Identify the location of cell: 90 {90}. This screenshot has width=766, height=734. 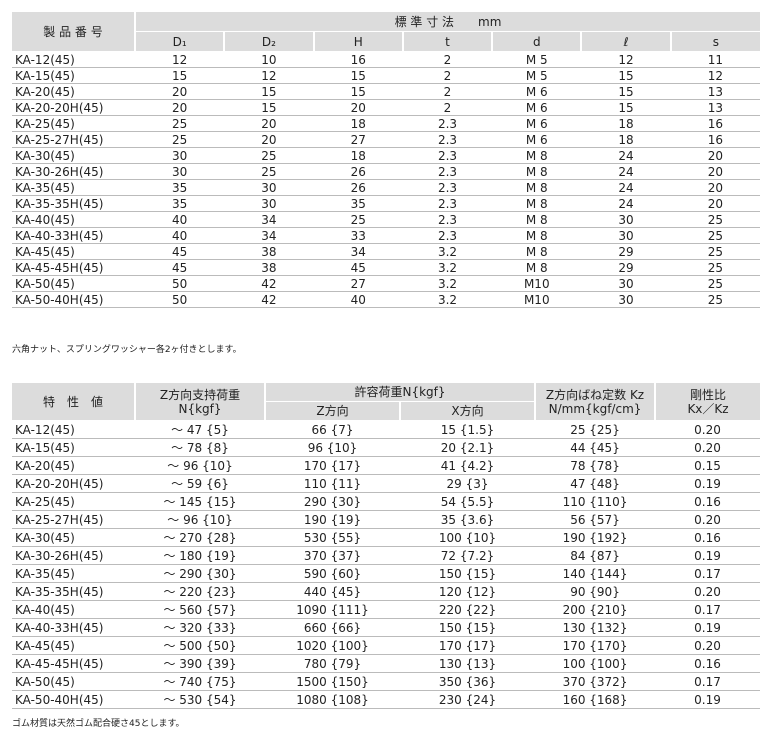
(595, 591).